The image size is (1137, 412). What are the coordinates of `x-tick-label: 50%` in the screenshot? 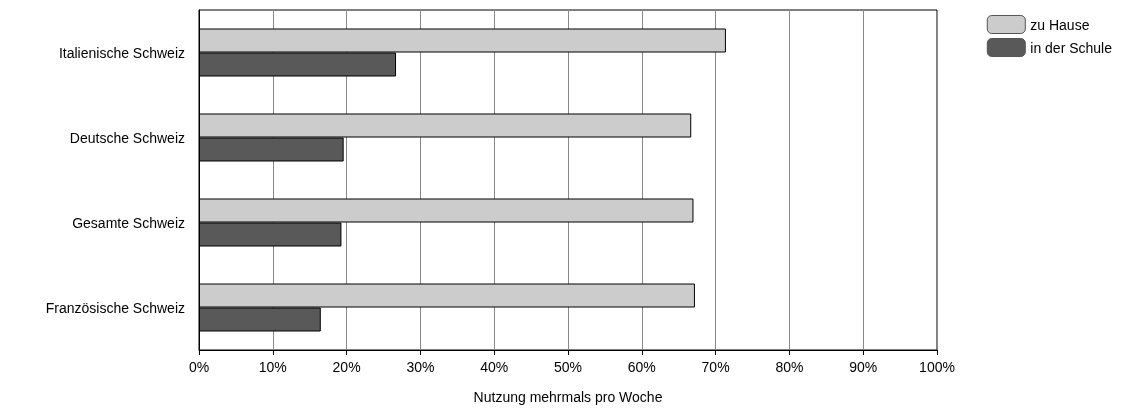 It's located at (568, 367).